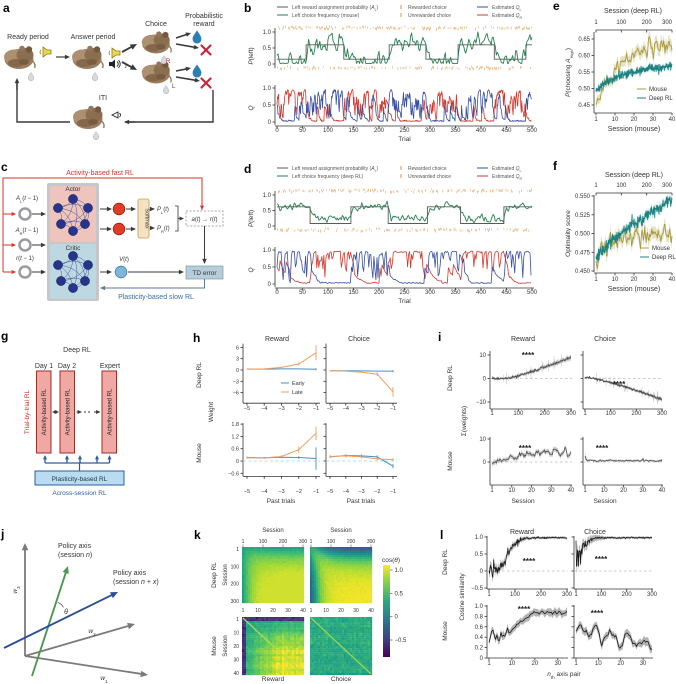 This screenshot has width=676, height=684. What do you see at coordinates (235, 425) in the screenshot?
I see `svg-text: 1.8` at bounding box center [235, 425].